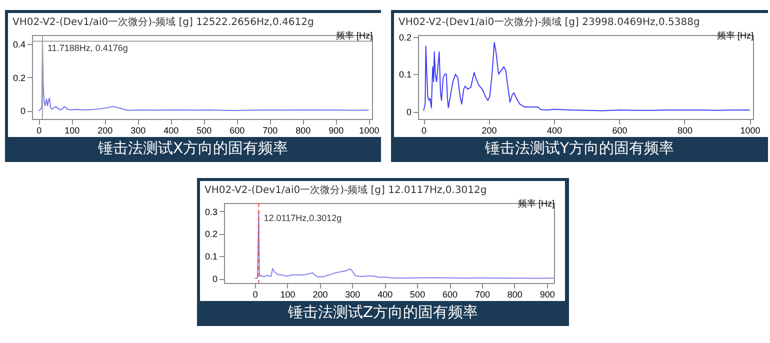 The height and width of the screenshot is (343, 770). What do you see at coordinates (383, 312) in the screenshot?
I see `text: 锤击法测试Z方向的固有频率` at bounding box center [383, 312].